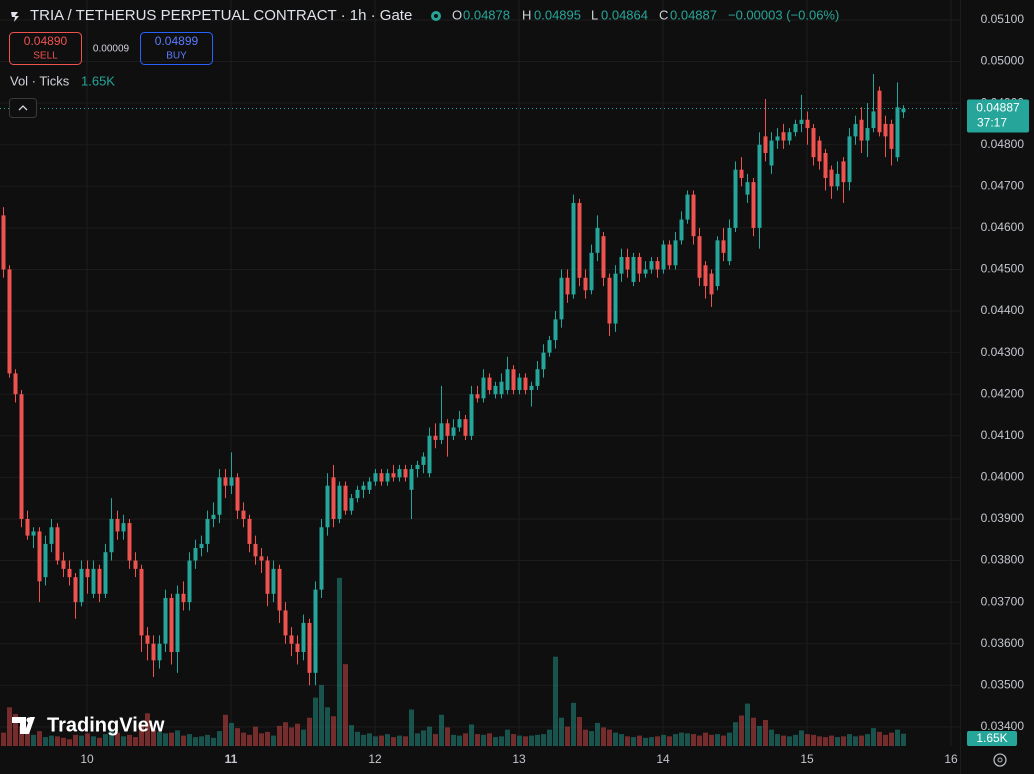  What do you see at coordinates (624, 14) in the screenshot?
I see `readout-low: 0.04864` at bounding box center [624, 14].